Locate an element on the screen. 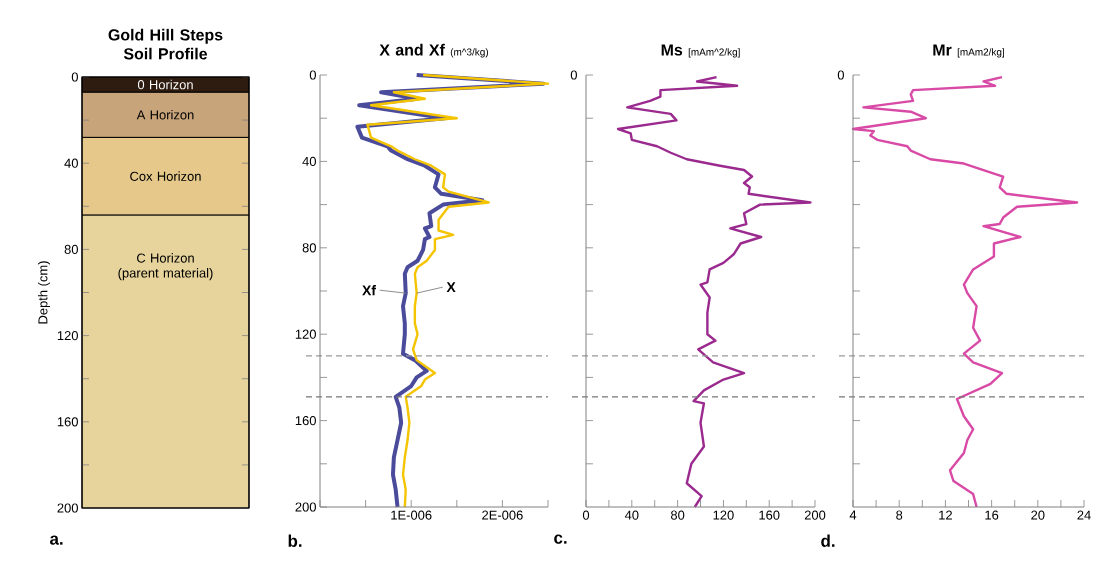 The width and height of the screenshot is (1095, 565). series-label: C Horizon (parent material) is located at coordinates (165, 267).